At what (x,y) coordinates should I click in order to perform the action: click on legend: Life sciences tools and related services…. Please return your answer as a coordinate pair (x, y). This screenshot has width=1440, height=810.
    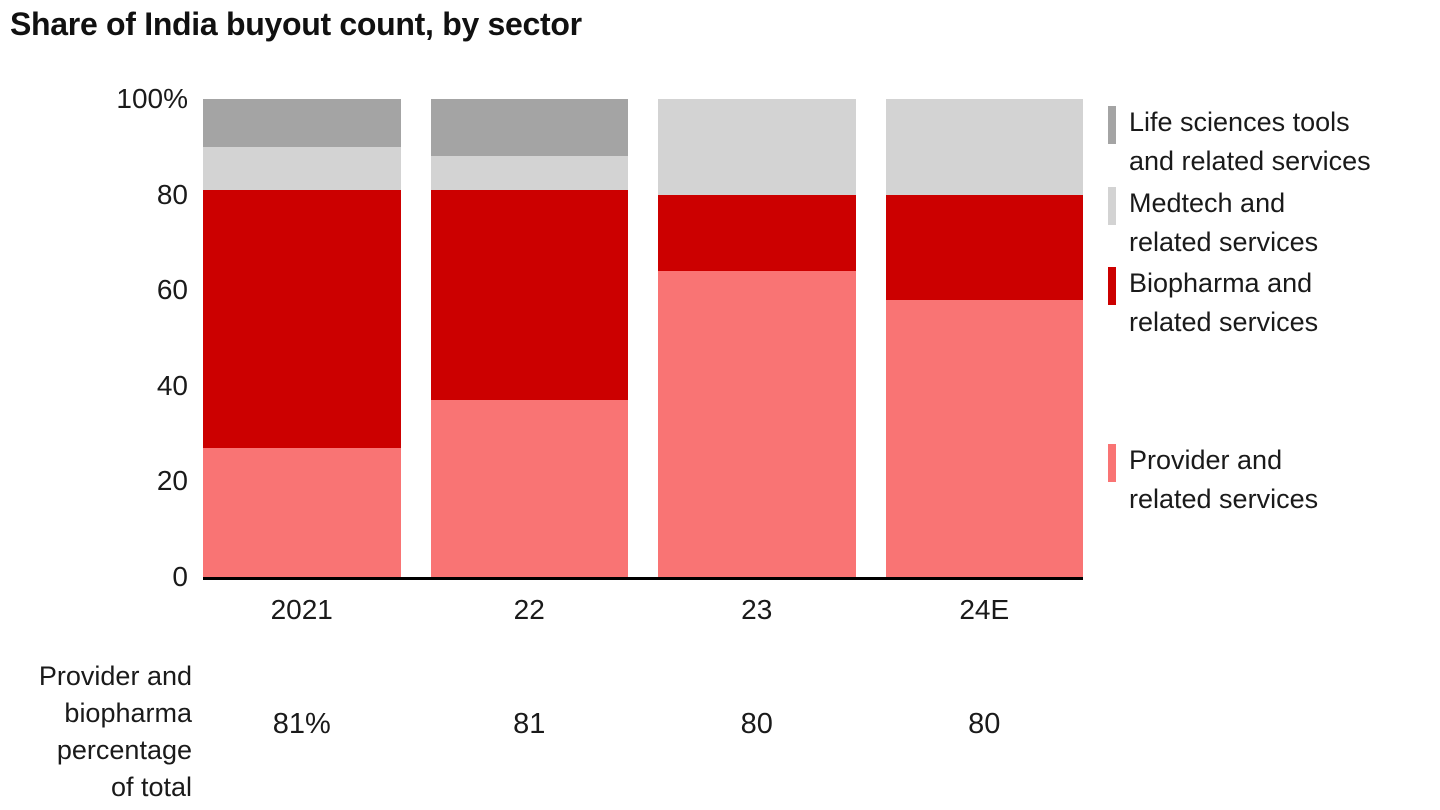
    Looking at the image, I should click on (1274, 338).